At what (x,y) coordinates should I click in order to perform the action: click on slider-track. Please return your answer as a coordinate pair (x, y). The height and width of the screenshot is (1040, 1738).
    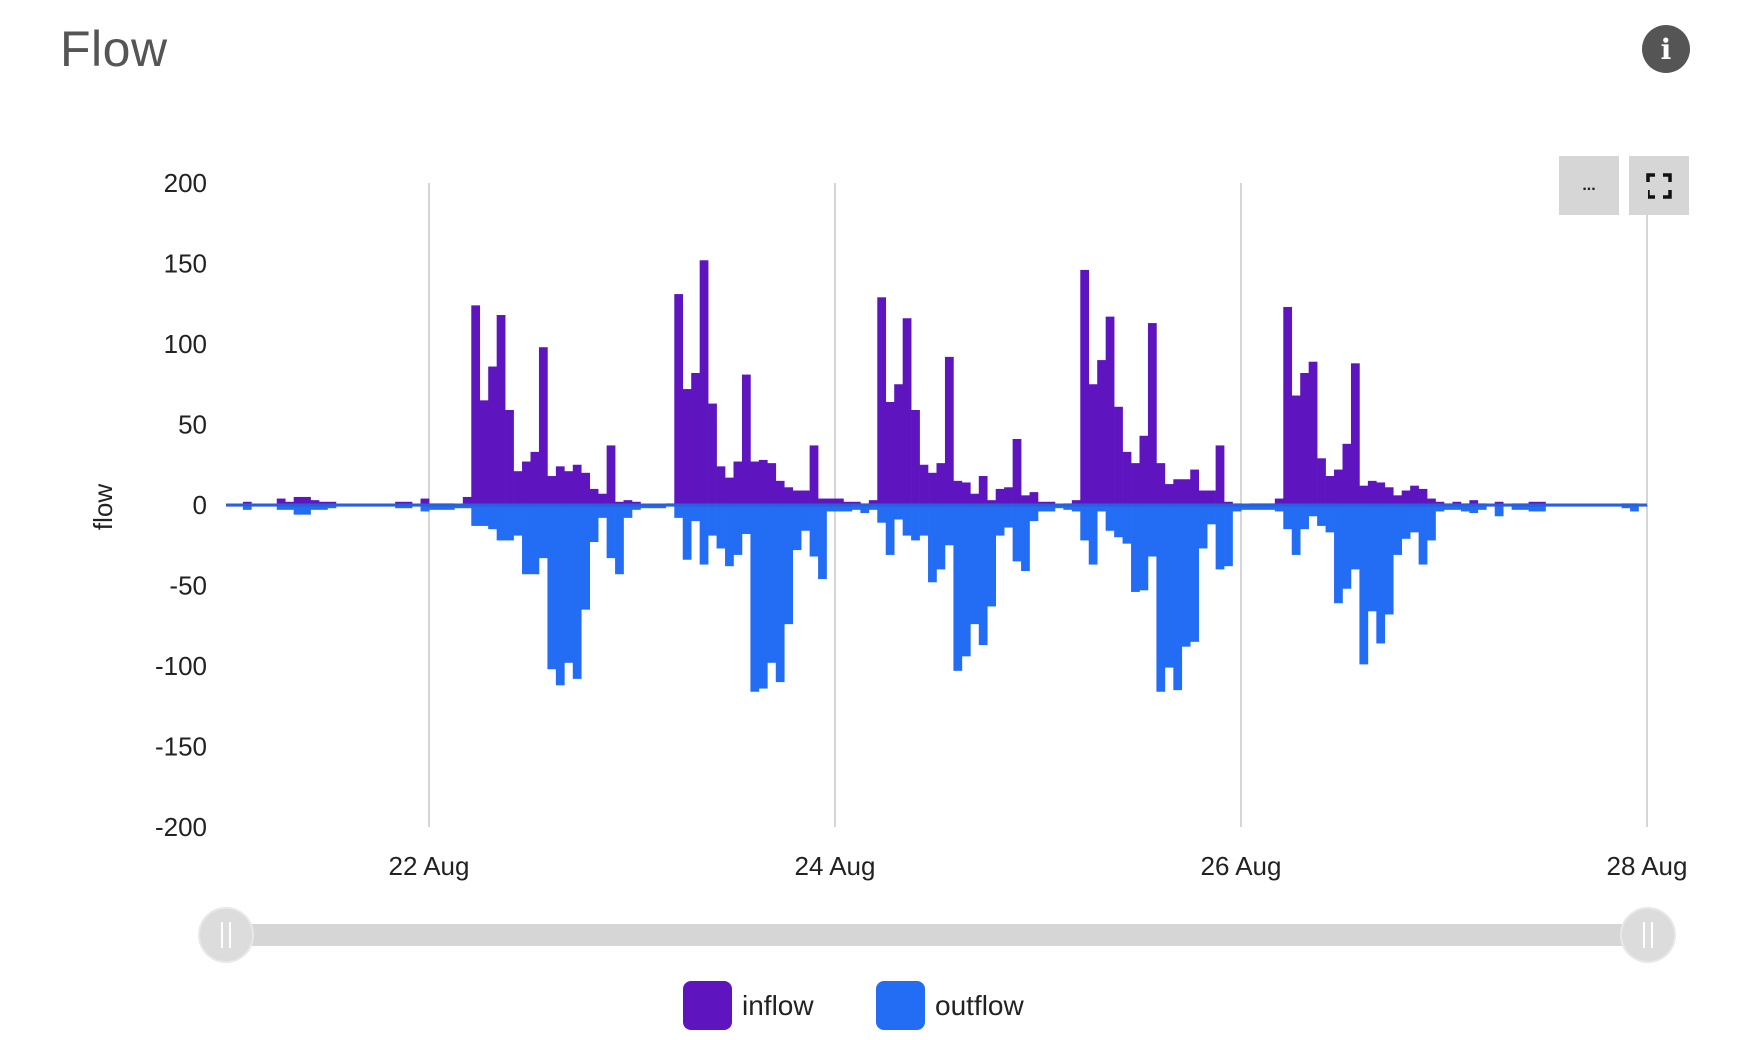
    Looking at the image, I should click on (938, 935).